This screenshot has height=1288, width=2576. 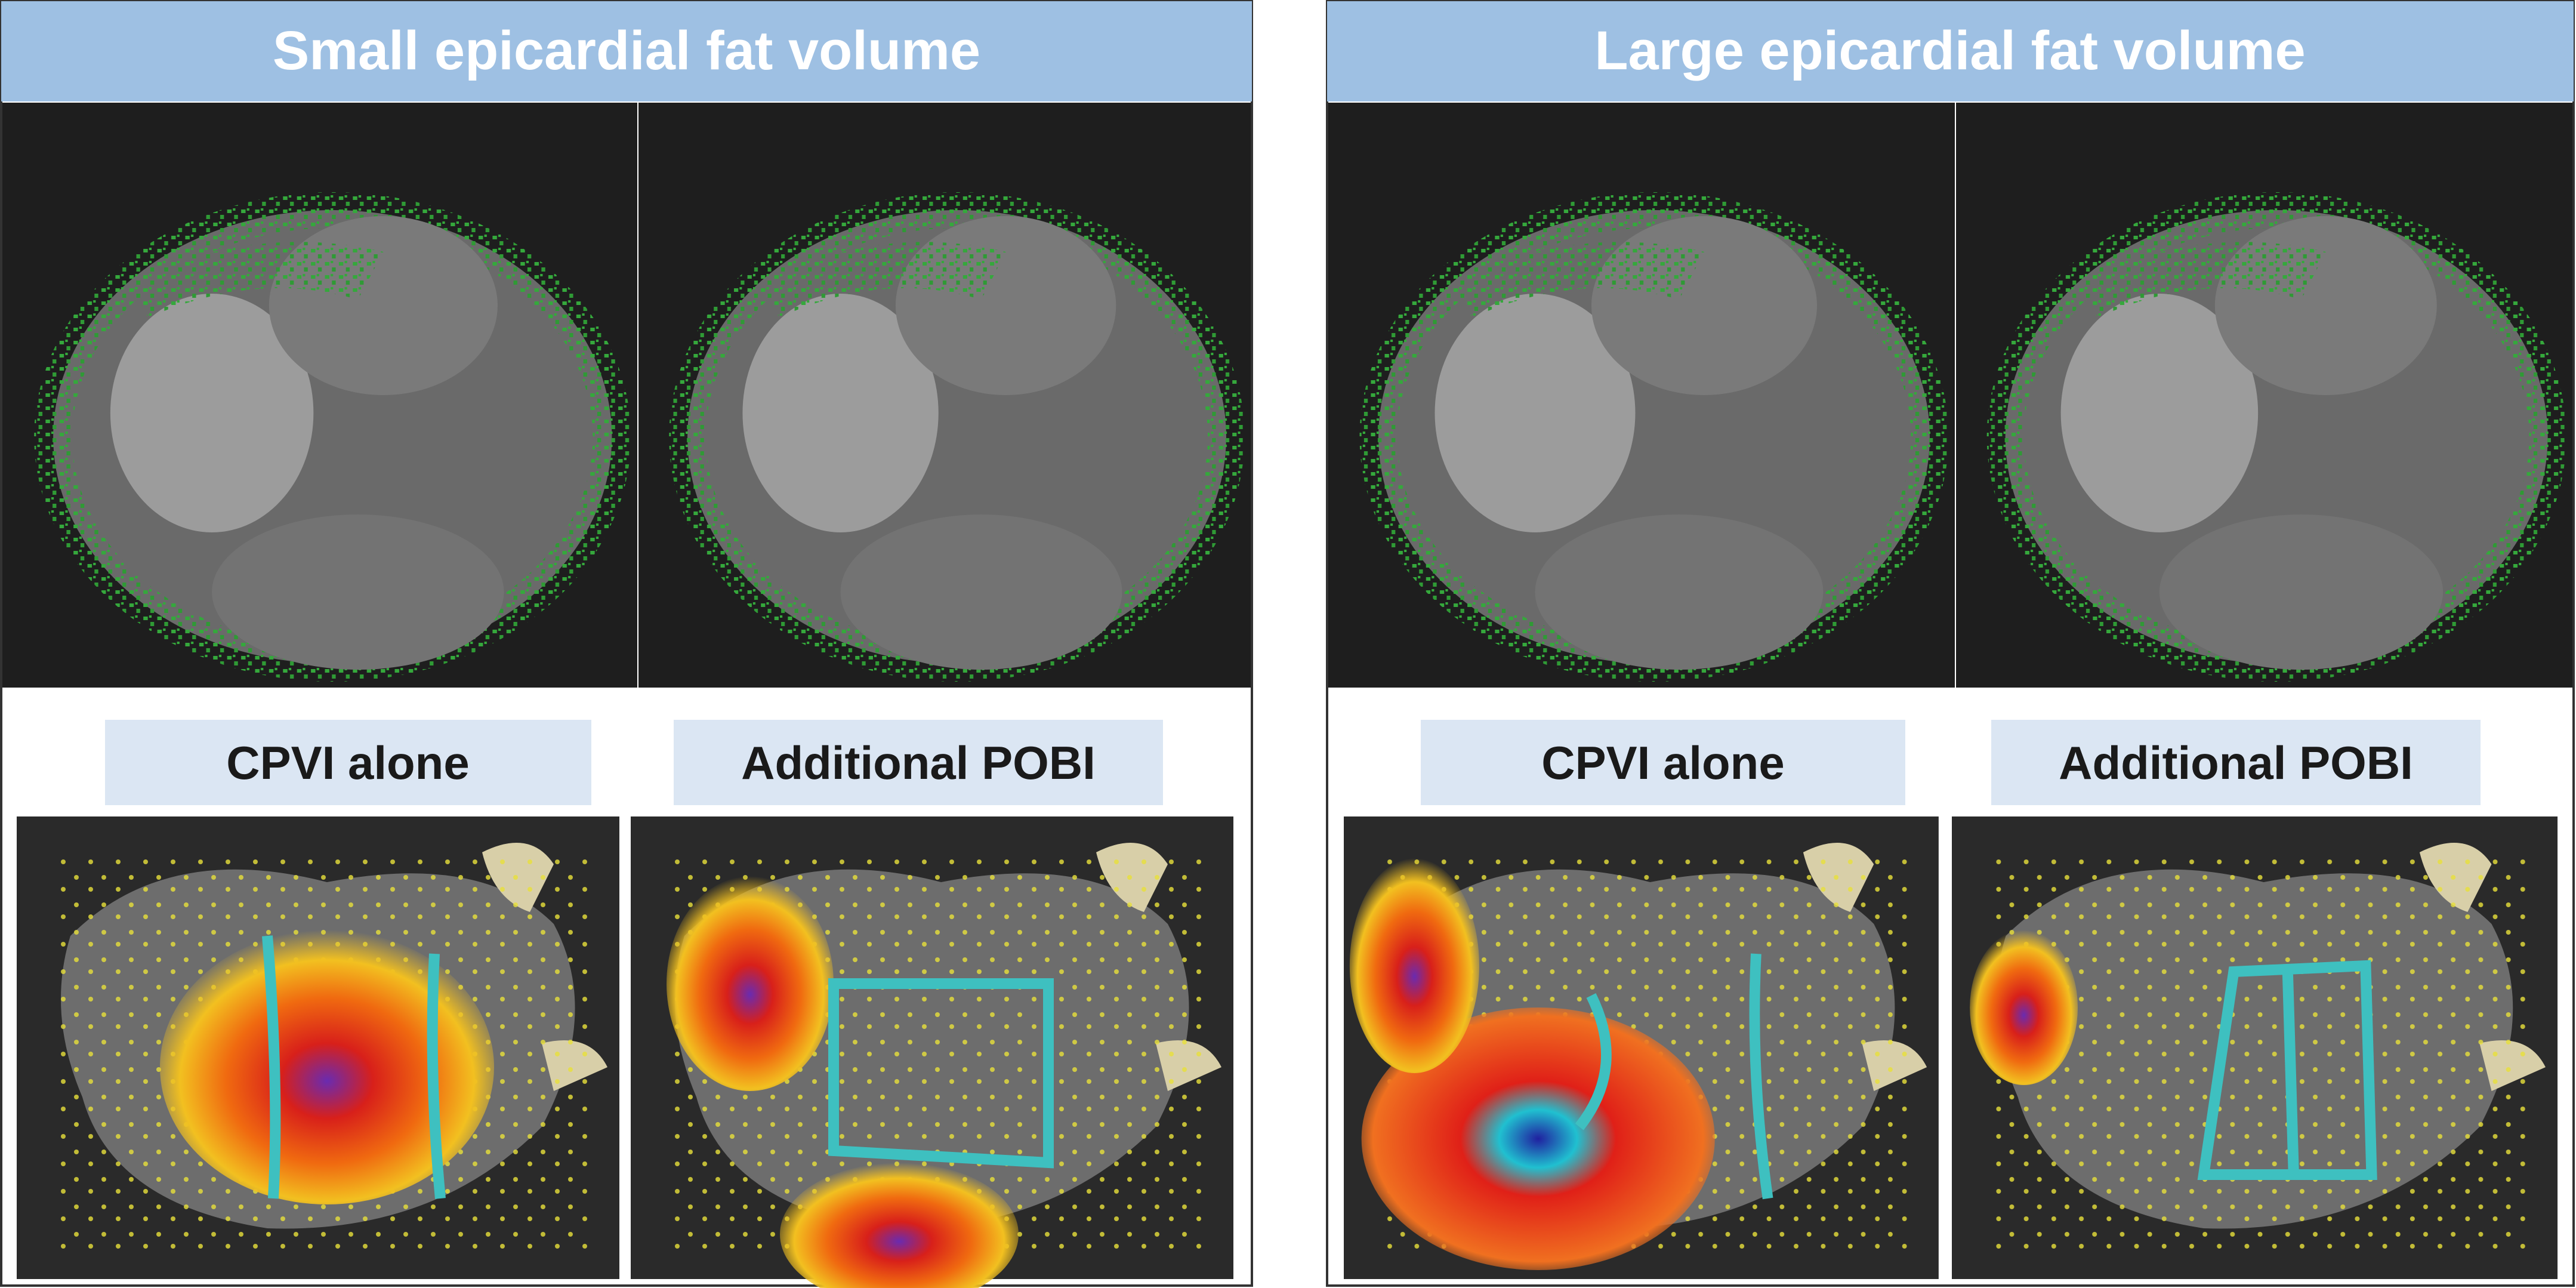 I want to click on panel-title: Small epicardial fat volume, so click(x=626, y=50).